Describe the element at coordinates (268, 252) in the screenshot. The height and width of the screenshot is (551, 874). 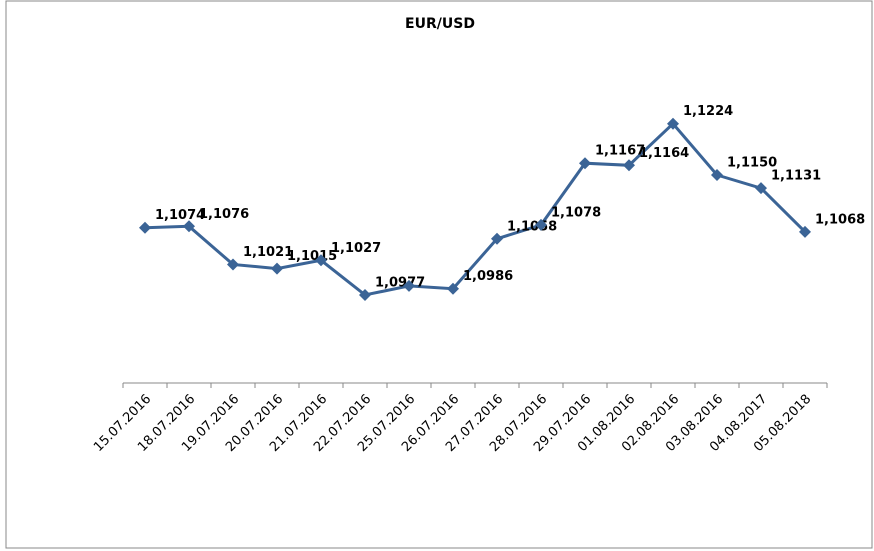
I see `data-label: 1,1021` at that location.